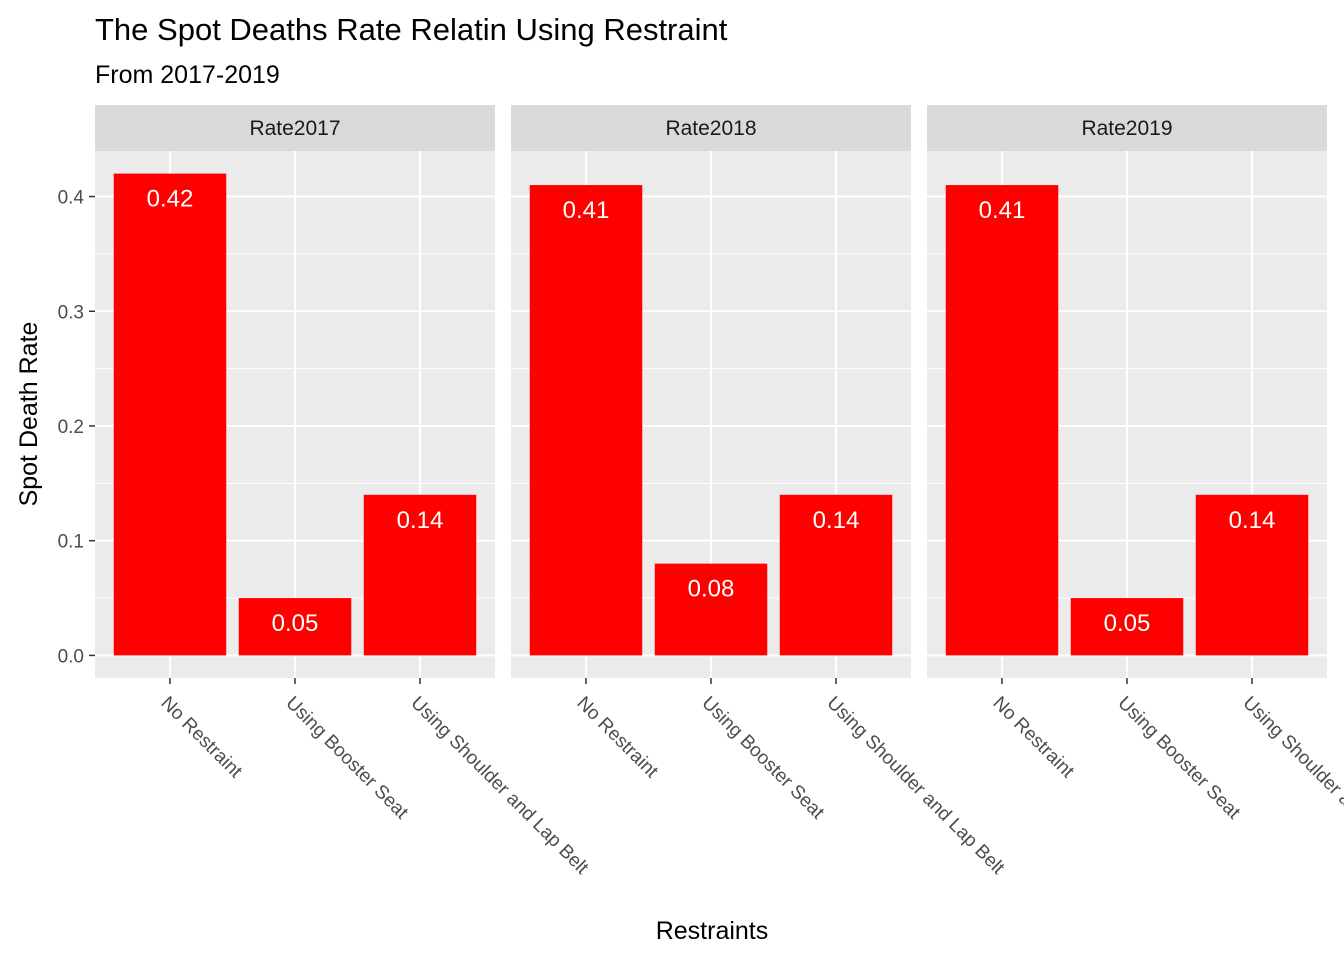 This screenshot has height=960, width=1344. I want to click on chart-subtitle: From 2017-2019, so click(187, 75).